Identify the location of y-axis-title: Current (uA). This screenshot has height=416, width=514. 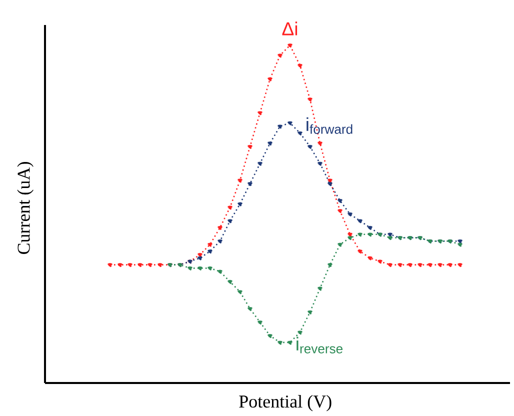
(25, 208).